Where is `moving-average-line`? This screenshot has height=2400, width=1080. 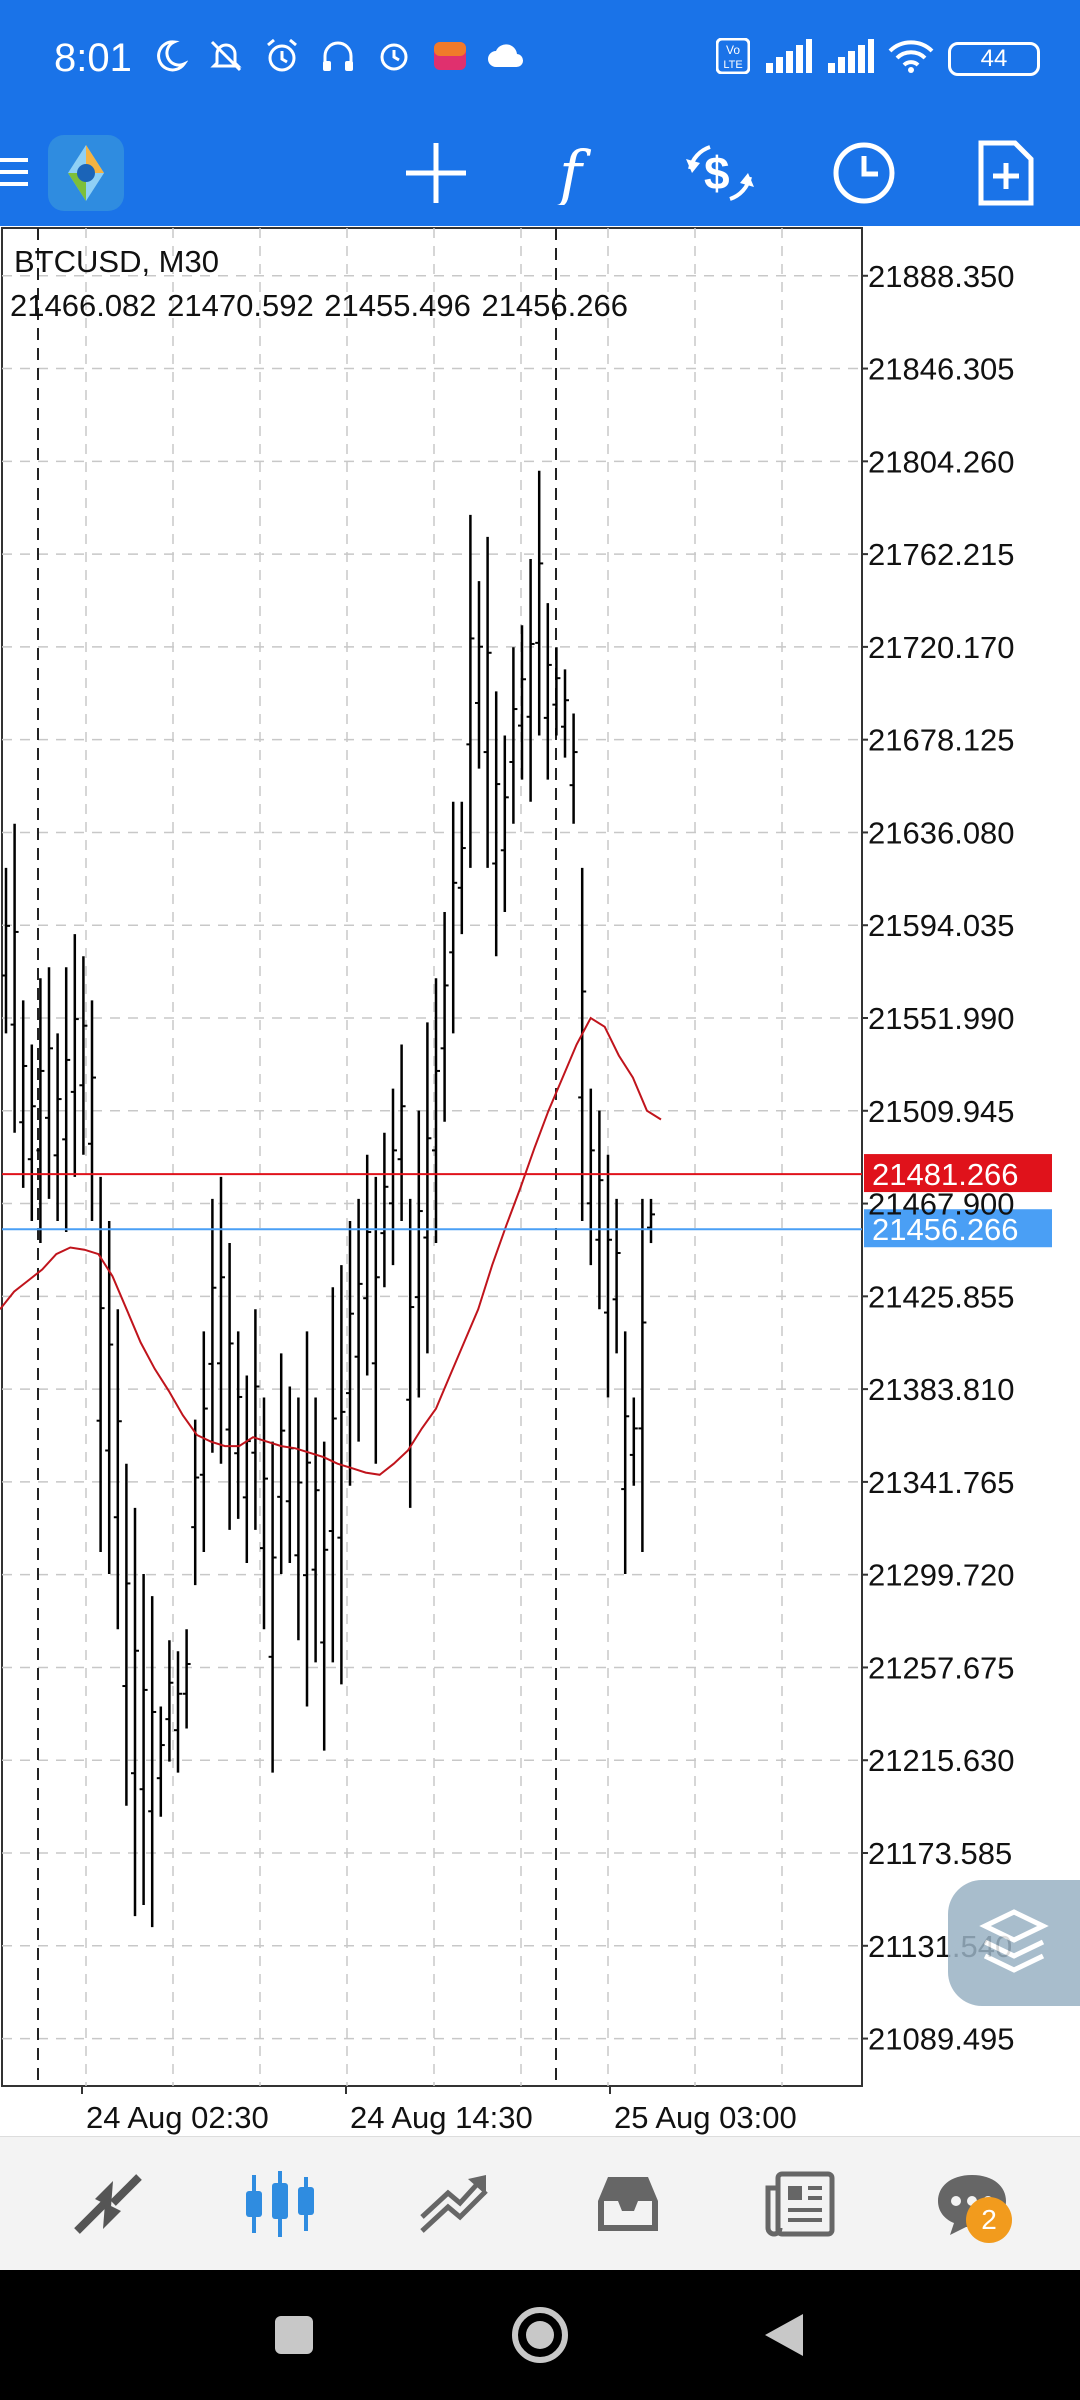 moving-average-line is located at coordinates (331, 1246).